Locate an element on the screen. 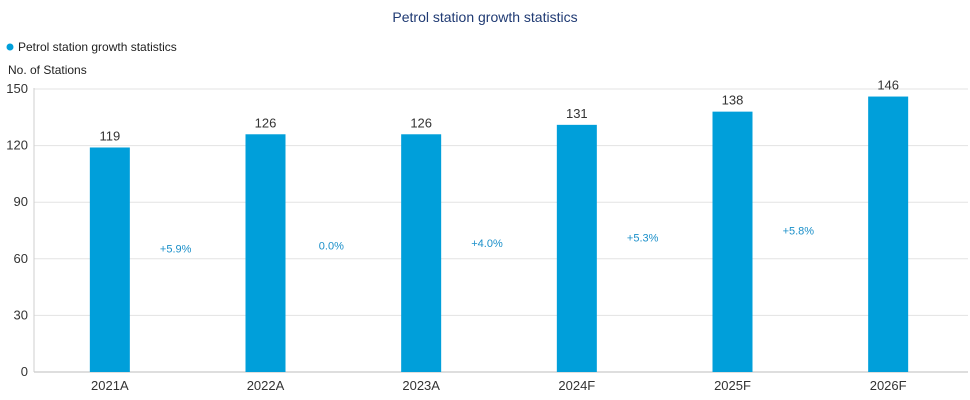 This screenshot has height=400, width=970. value-labels: 119 126 126 131 138 146 is located at coordinates (499, 111).